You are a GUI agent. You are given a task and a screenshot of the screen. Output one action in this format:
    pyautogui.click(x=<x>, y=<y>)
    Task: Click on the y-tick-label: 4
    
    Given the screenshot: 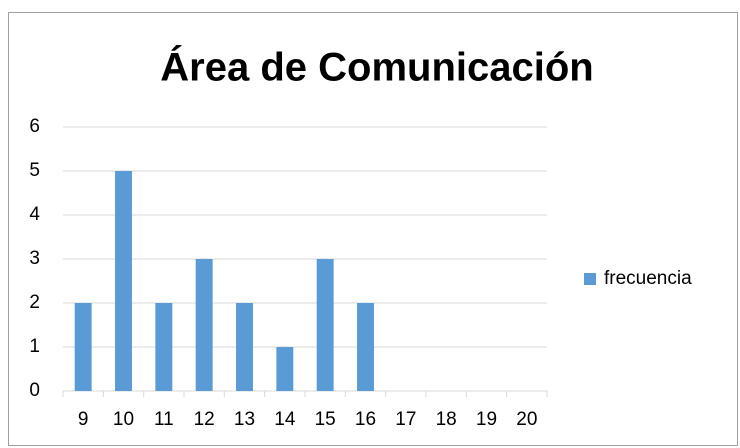 What is the action you would take?
    pyautogui.click(x=34, y=214)
    